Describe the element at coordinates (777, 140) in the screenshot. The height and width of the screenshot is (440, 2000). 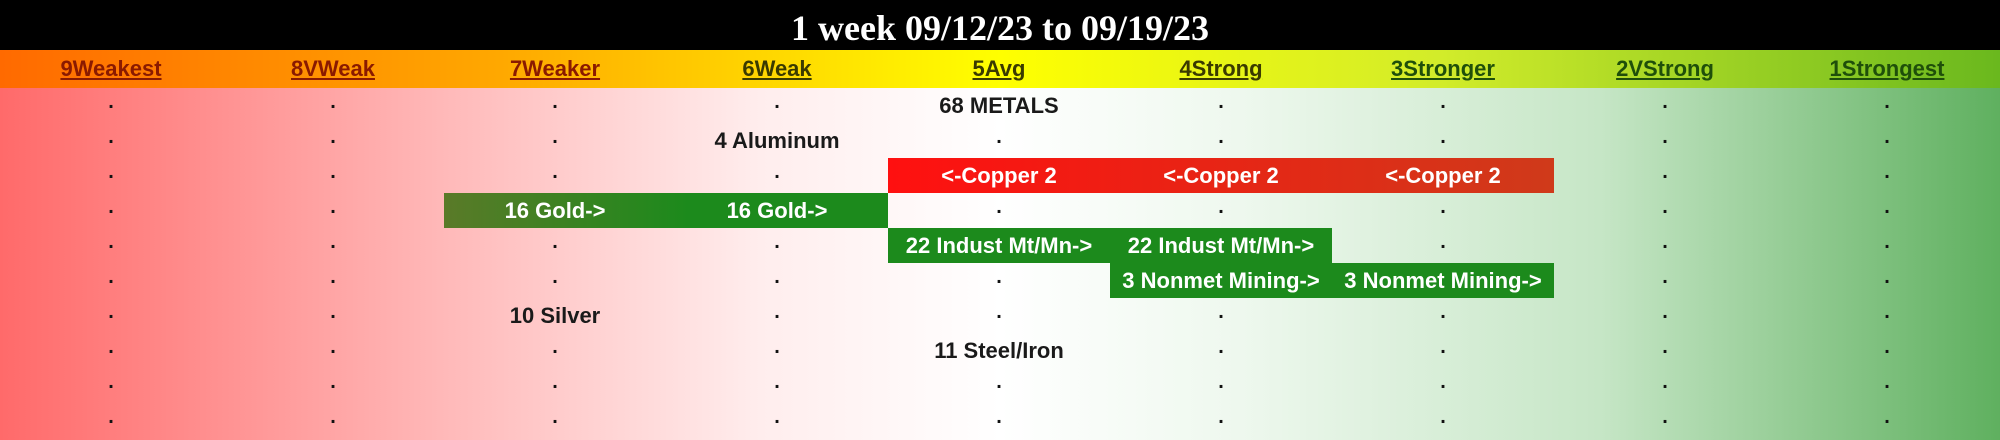
I see `industry-label: 4 Aluminum` at that location.